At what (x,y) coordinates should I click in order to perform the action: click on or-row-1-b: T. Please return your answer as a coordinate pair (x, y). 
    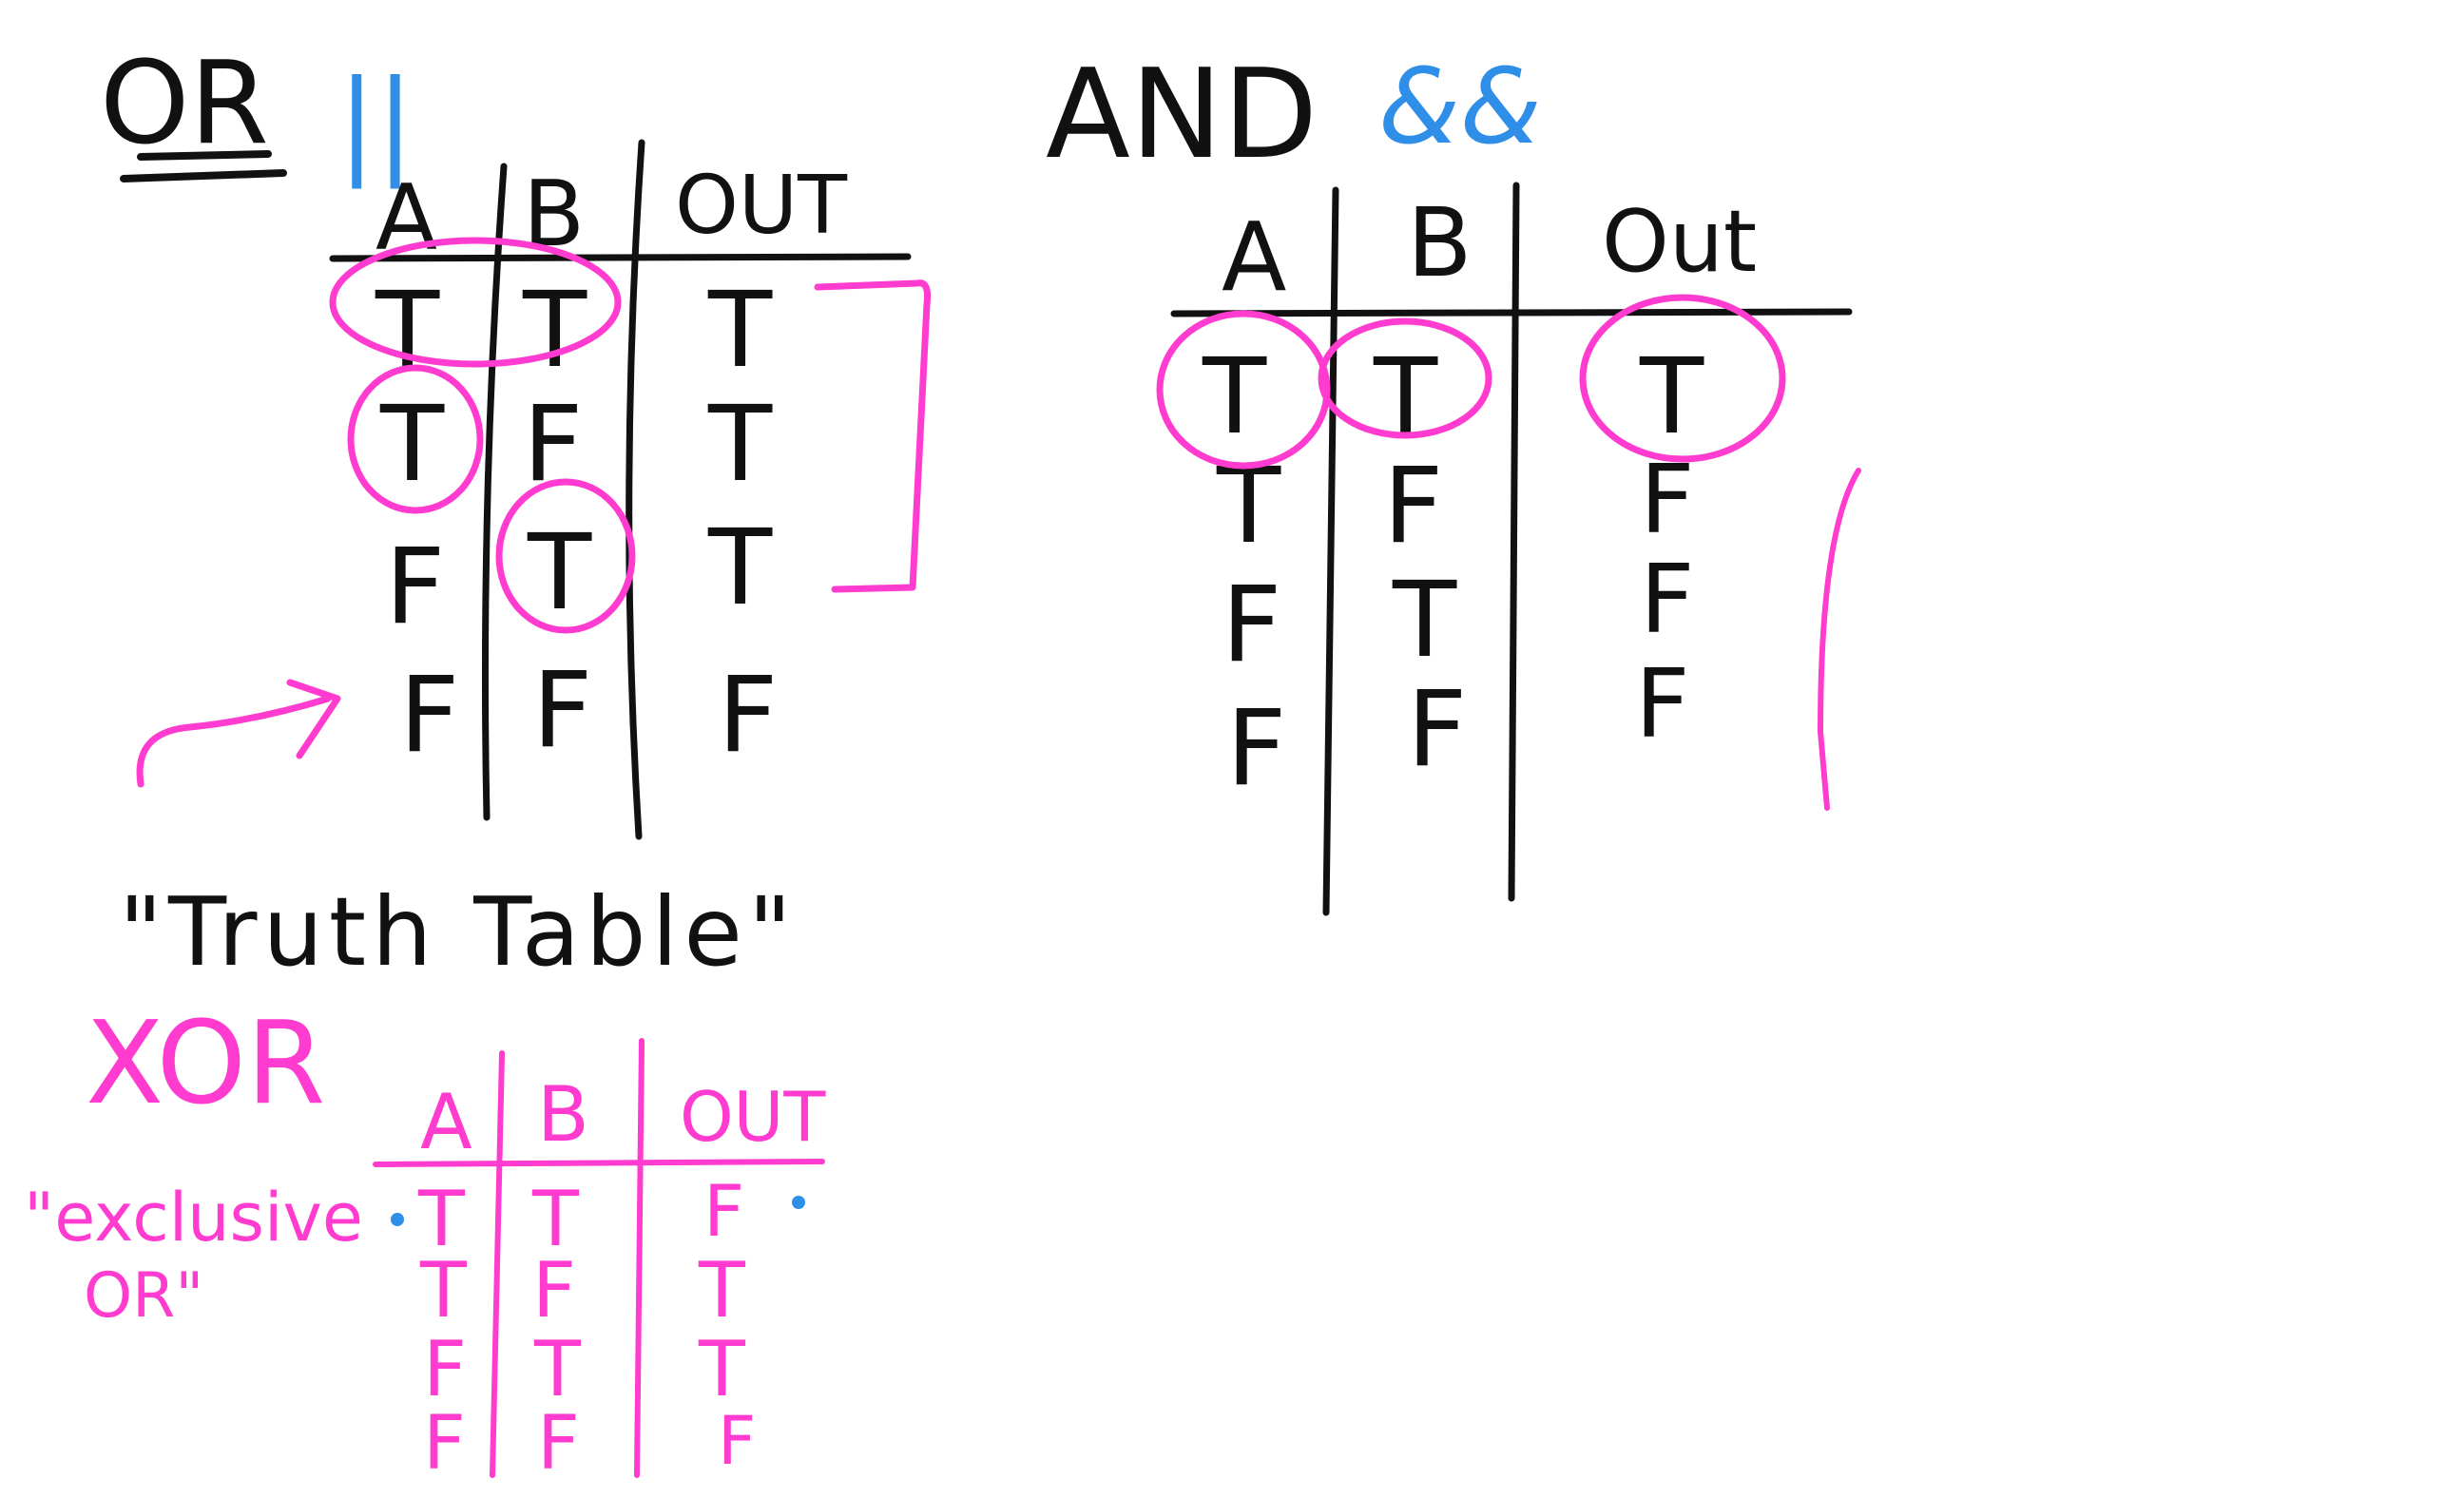
    Looking at the image, I should click on (554, 330).